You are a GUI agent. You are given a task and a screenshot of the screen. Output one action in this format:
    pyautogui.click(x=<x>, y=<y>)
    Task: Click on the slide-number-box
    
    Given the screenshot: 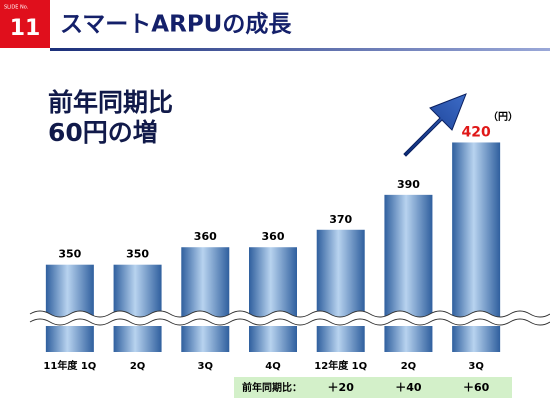 What is the action you would take?
    pyautogui.click(x=25, y=24)
    